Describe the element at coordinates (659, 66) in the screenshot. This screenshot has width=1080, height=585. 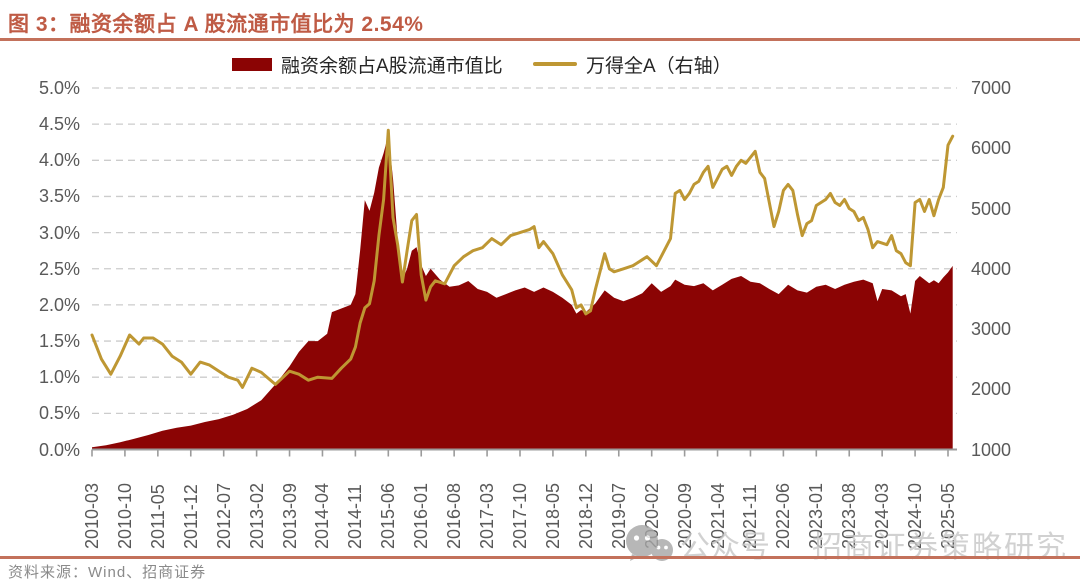
I see `legend-line-label: 万得全A（右轴）` at that location.